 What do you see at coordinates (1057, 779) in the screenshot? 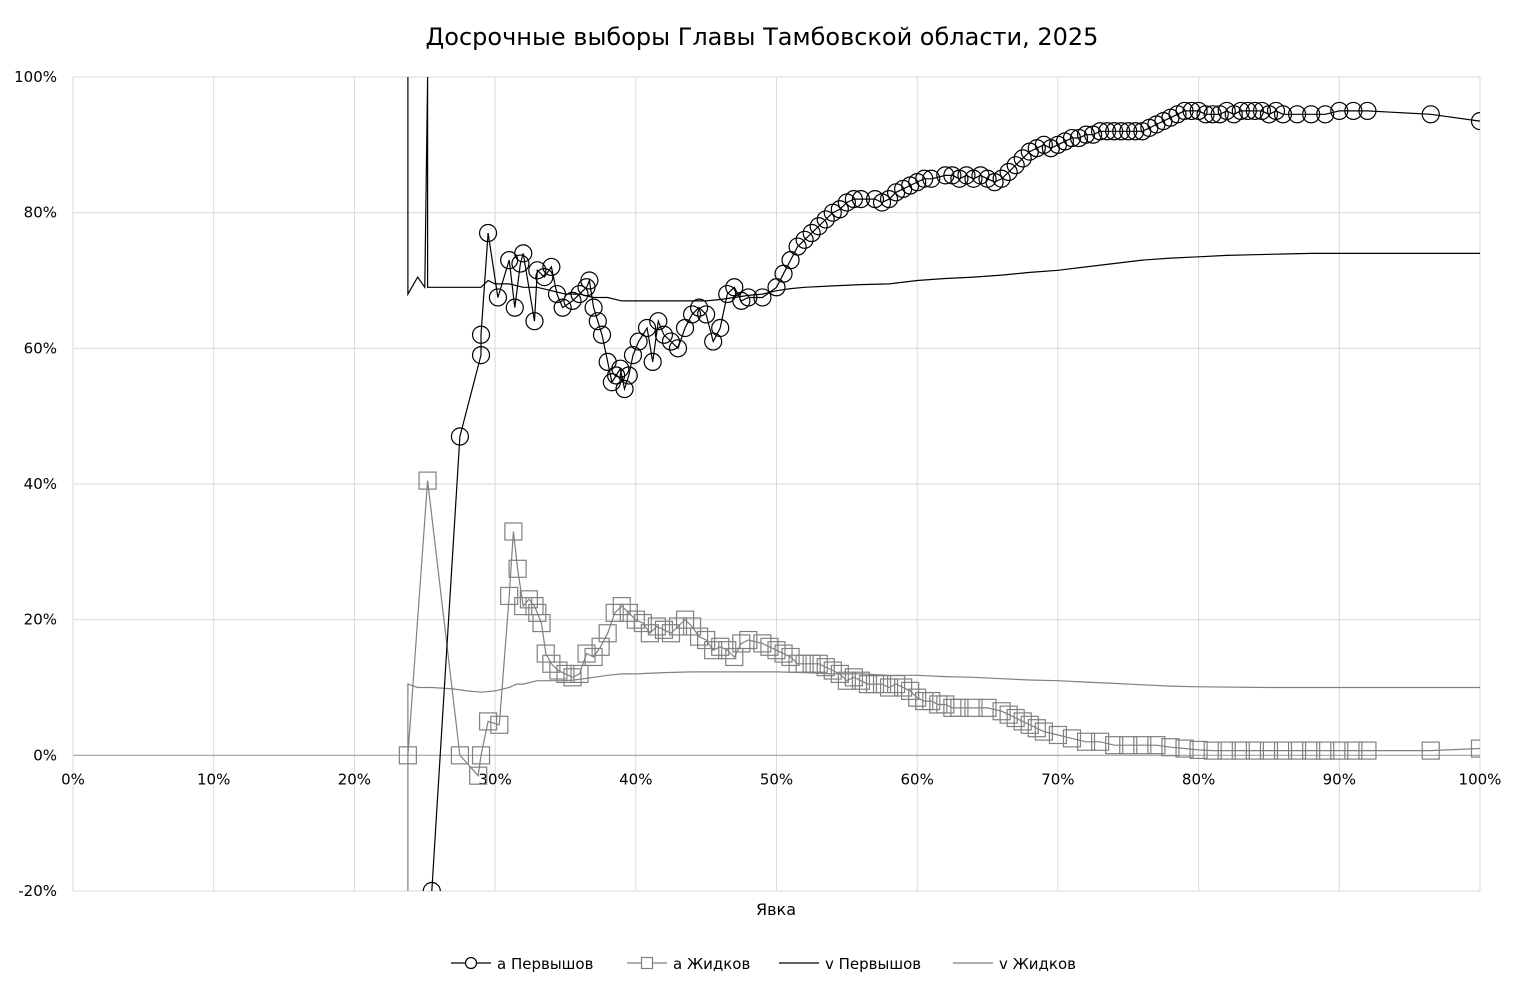
I see `x-tick-label: 70%` at bounding box center [1057, 779].